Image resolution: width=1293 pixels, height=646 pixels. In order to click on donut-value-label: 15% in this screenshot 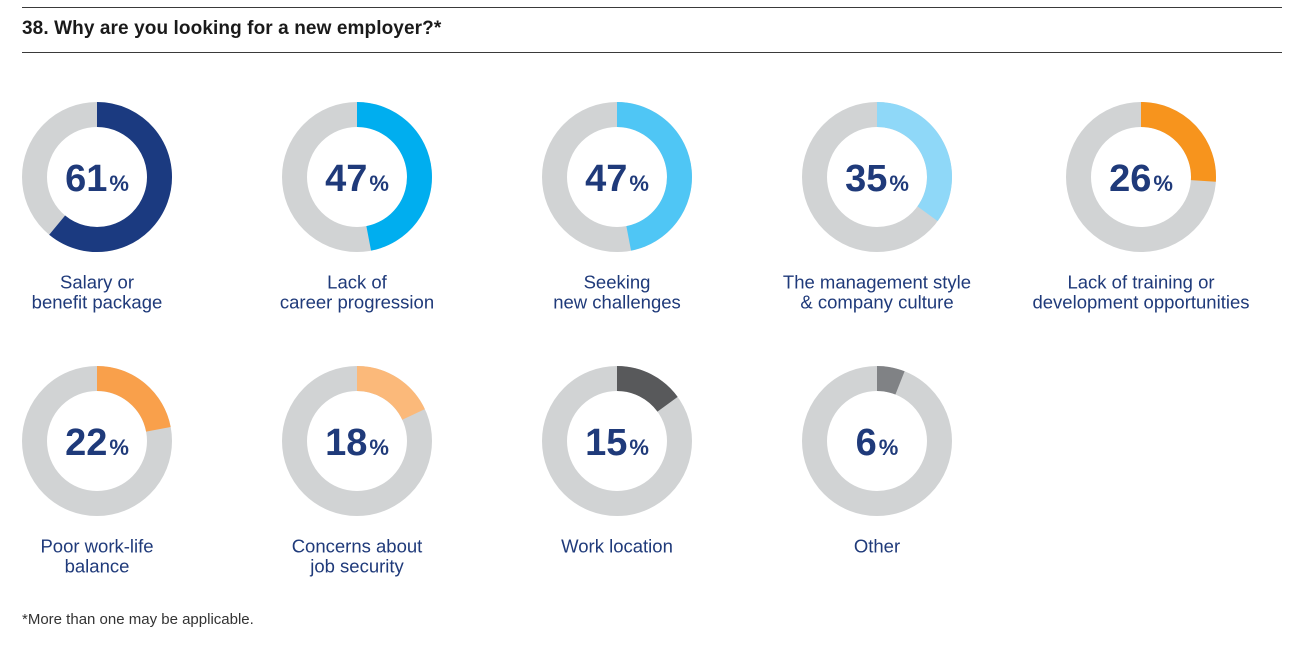, I will do `click(617, 443)`.